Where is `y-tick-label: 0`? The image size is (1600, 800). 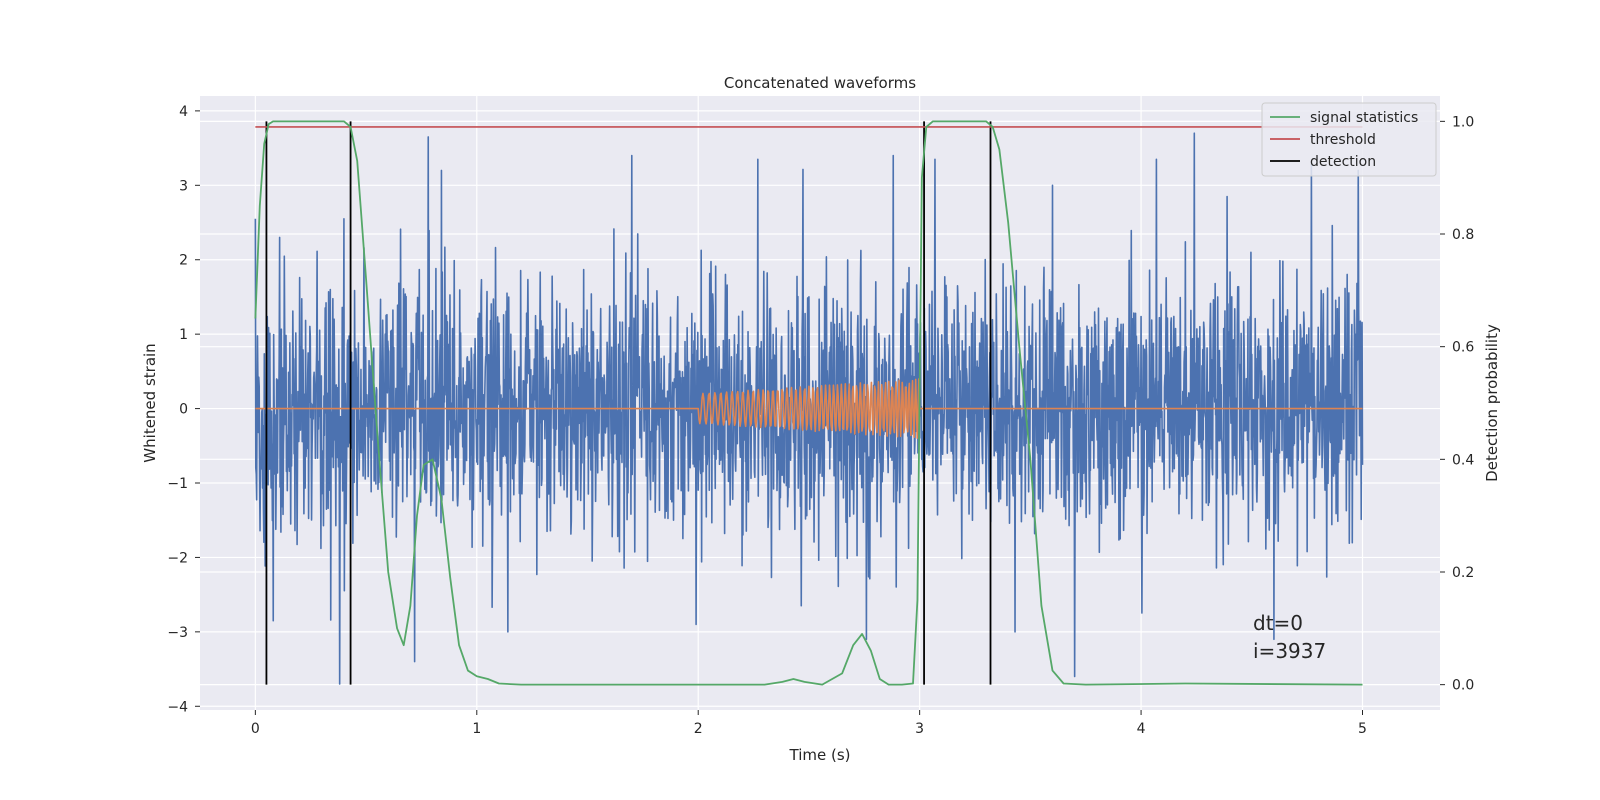 y-tick-label: 0 is located at coordinates (183, 410).